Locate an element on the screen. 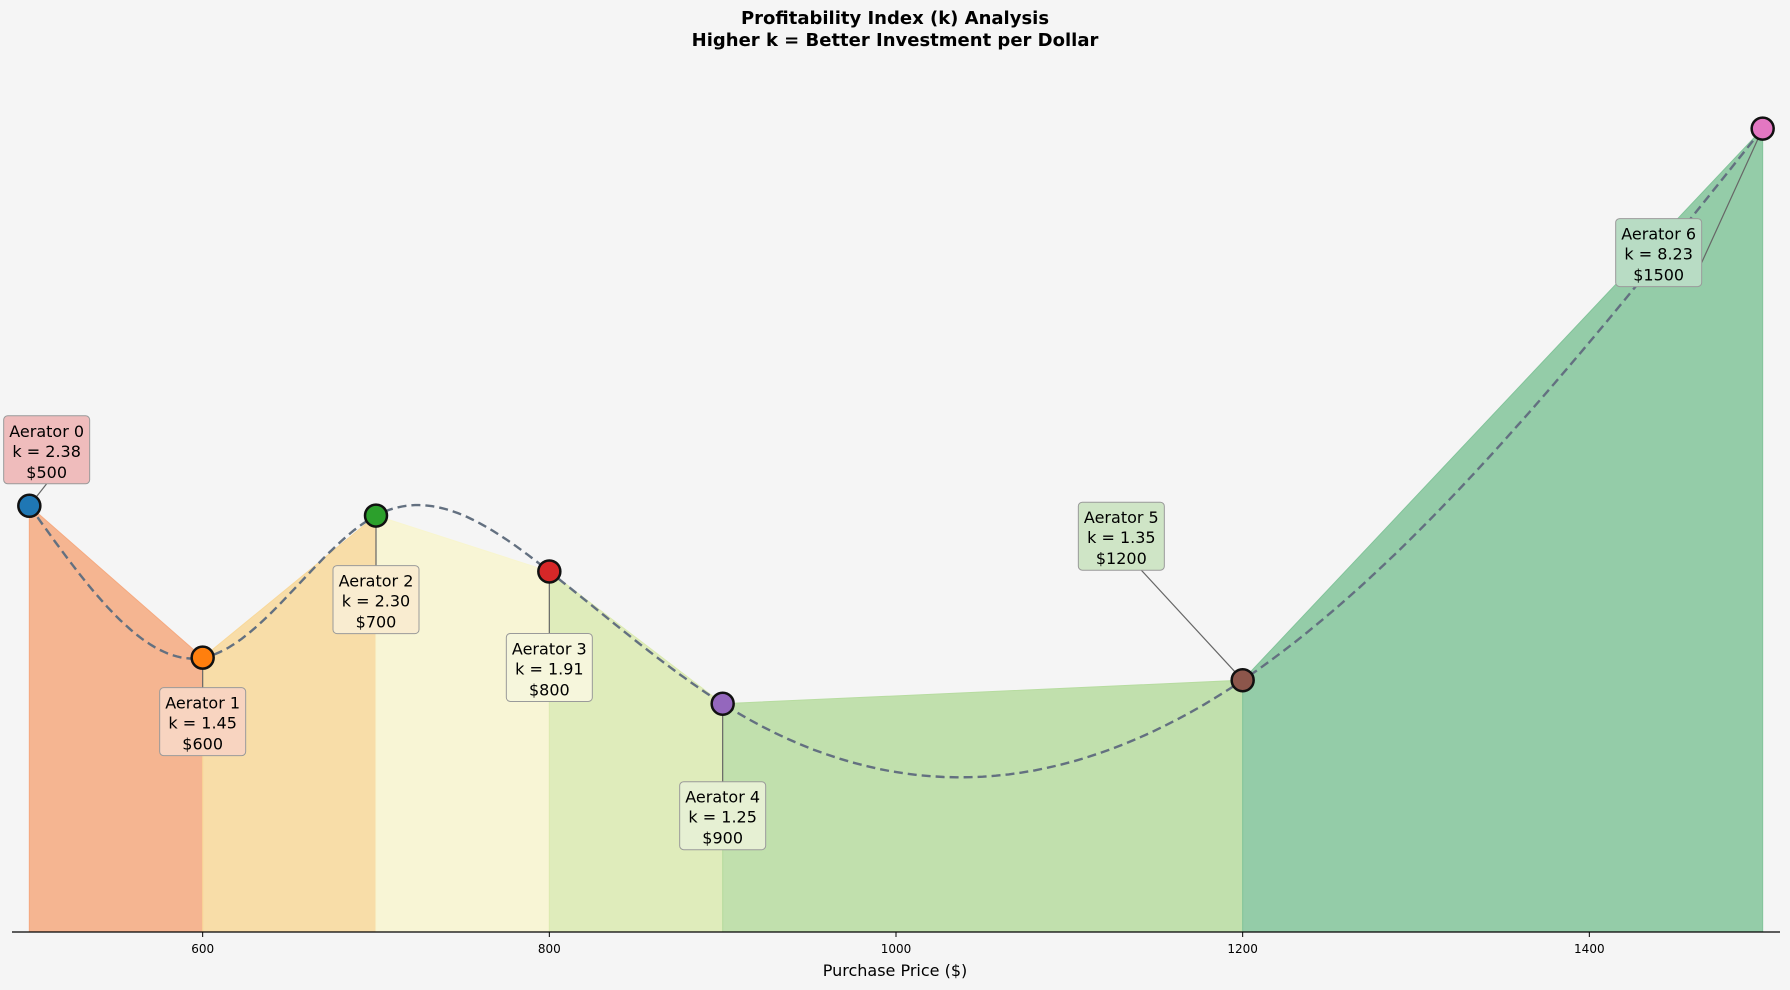 The width and height of the screenshot is (1790, 990). annotation-k: k = 1.25 is located at coordinates (722, 817).